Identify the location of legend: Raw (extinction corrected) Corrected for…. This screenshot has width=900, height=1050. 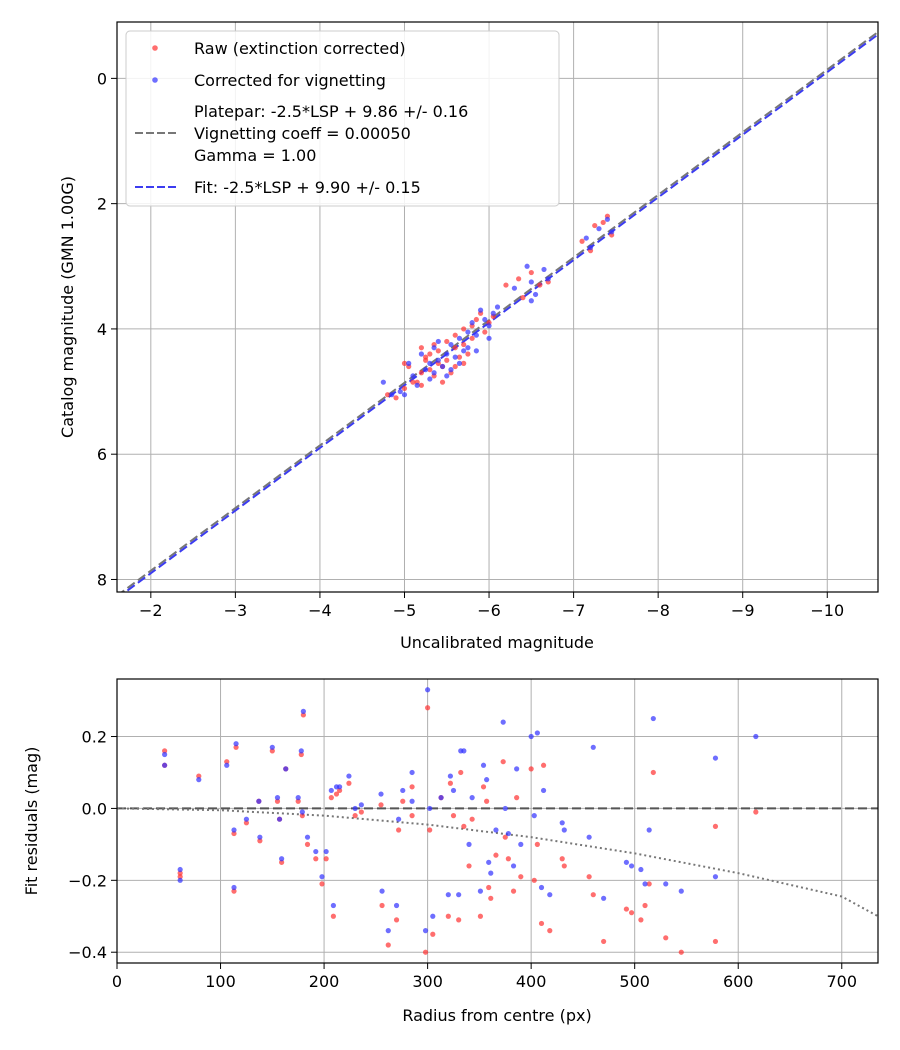
(342, 118).